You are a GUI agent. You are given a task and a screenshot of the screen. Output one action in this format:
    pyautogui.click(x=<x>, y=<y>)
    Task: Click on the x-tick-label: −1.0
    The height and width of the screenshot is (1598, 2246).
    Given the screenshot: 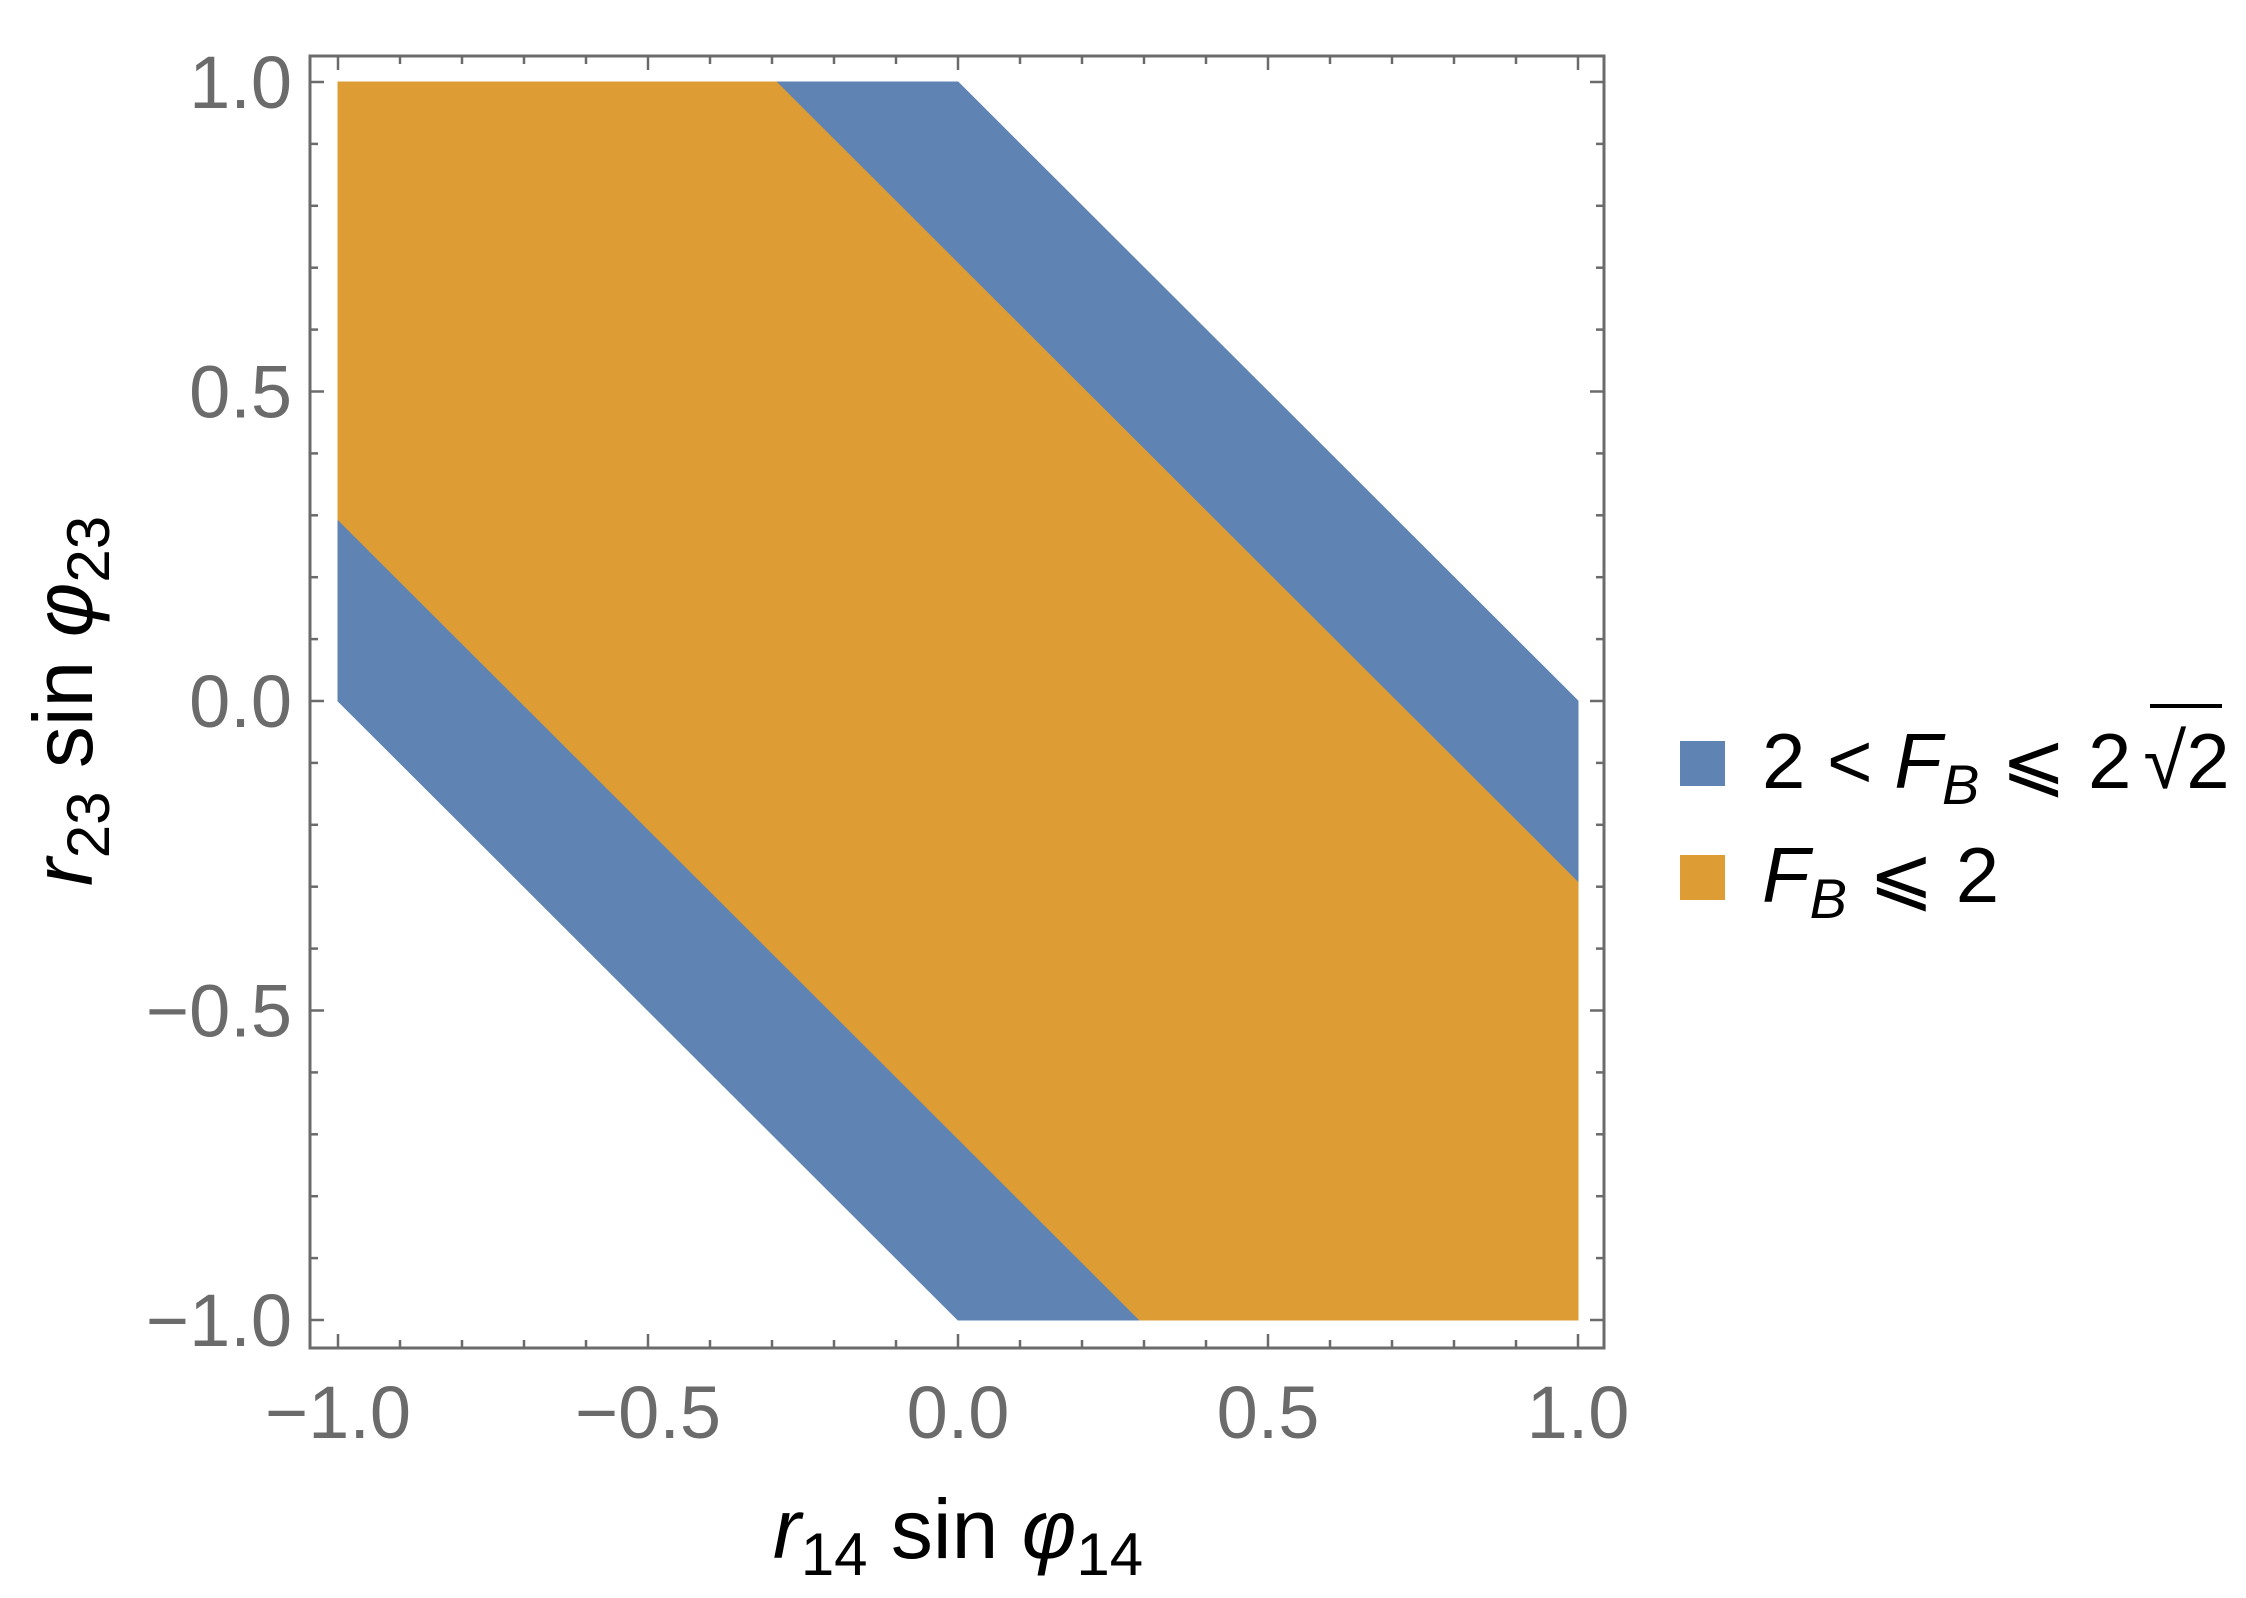 What is the action you would take?
    pyautogui.click(x=338, y=1412)
    